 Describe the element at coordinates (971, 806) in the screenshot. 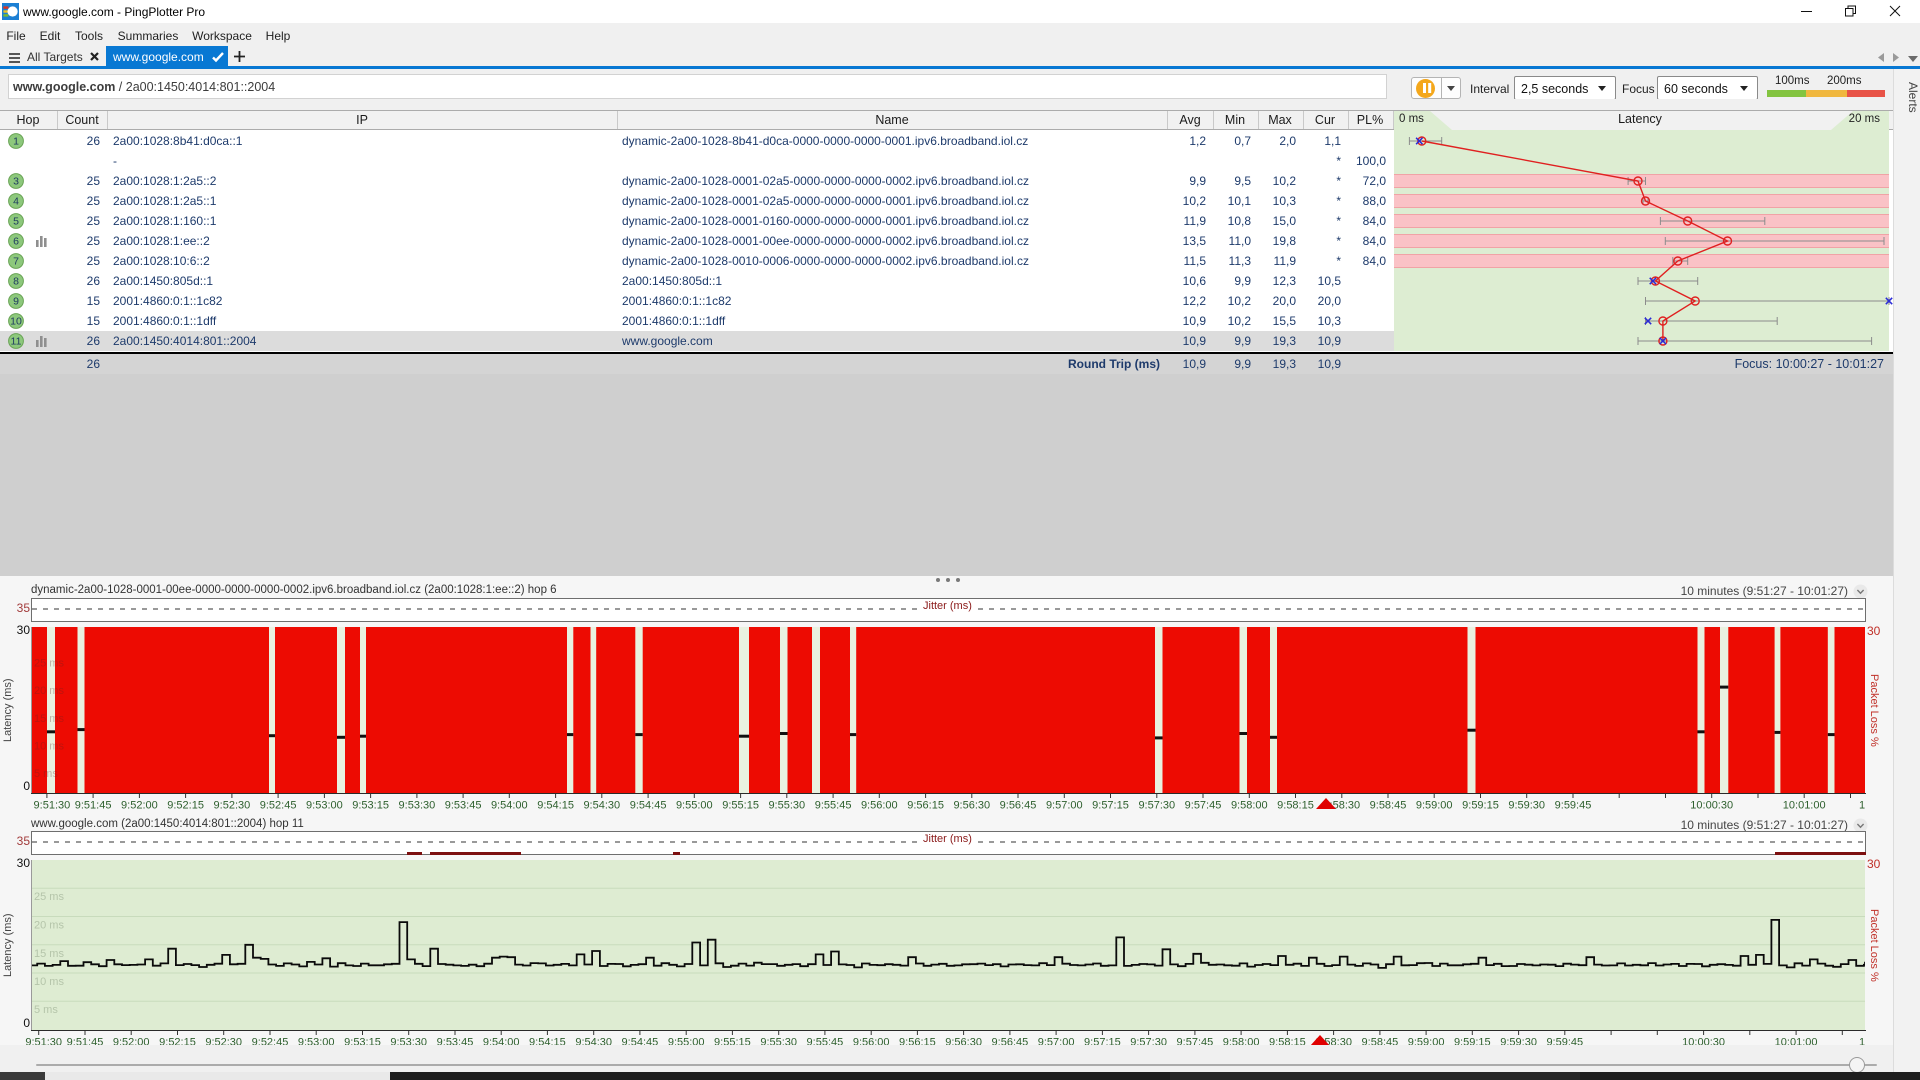

I see `svg-text: 9:56:30` at that location.